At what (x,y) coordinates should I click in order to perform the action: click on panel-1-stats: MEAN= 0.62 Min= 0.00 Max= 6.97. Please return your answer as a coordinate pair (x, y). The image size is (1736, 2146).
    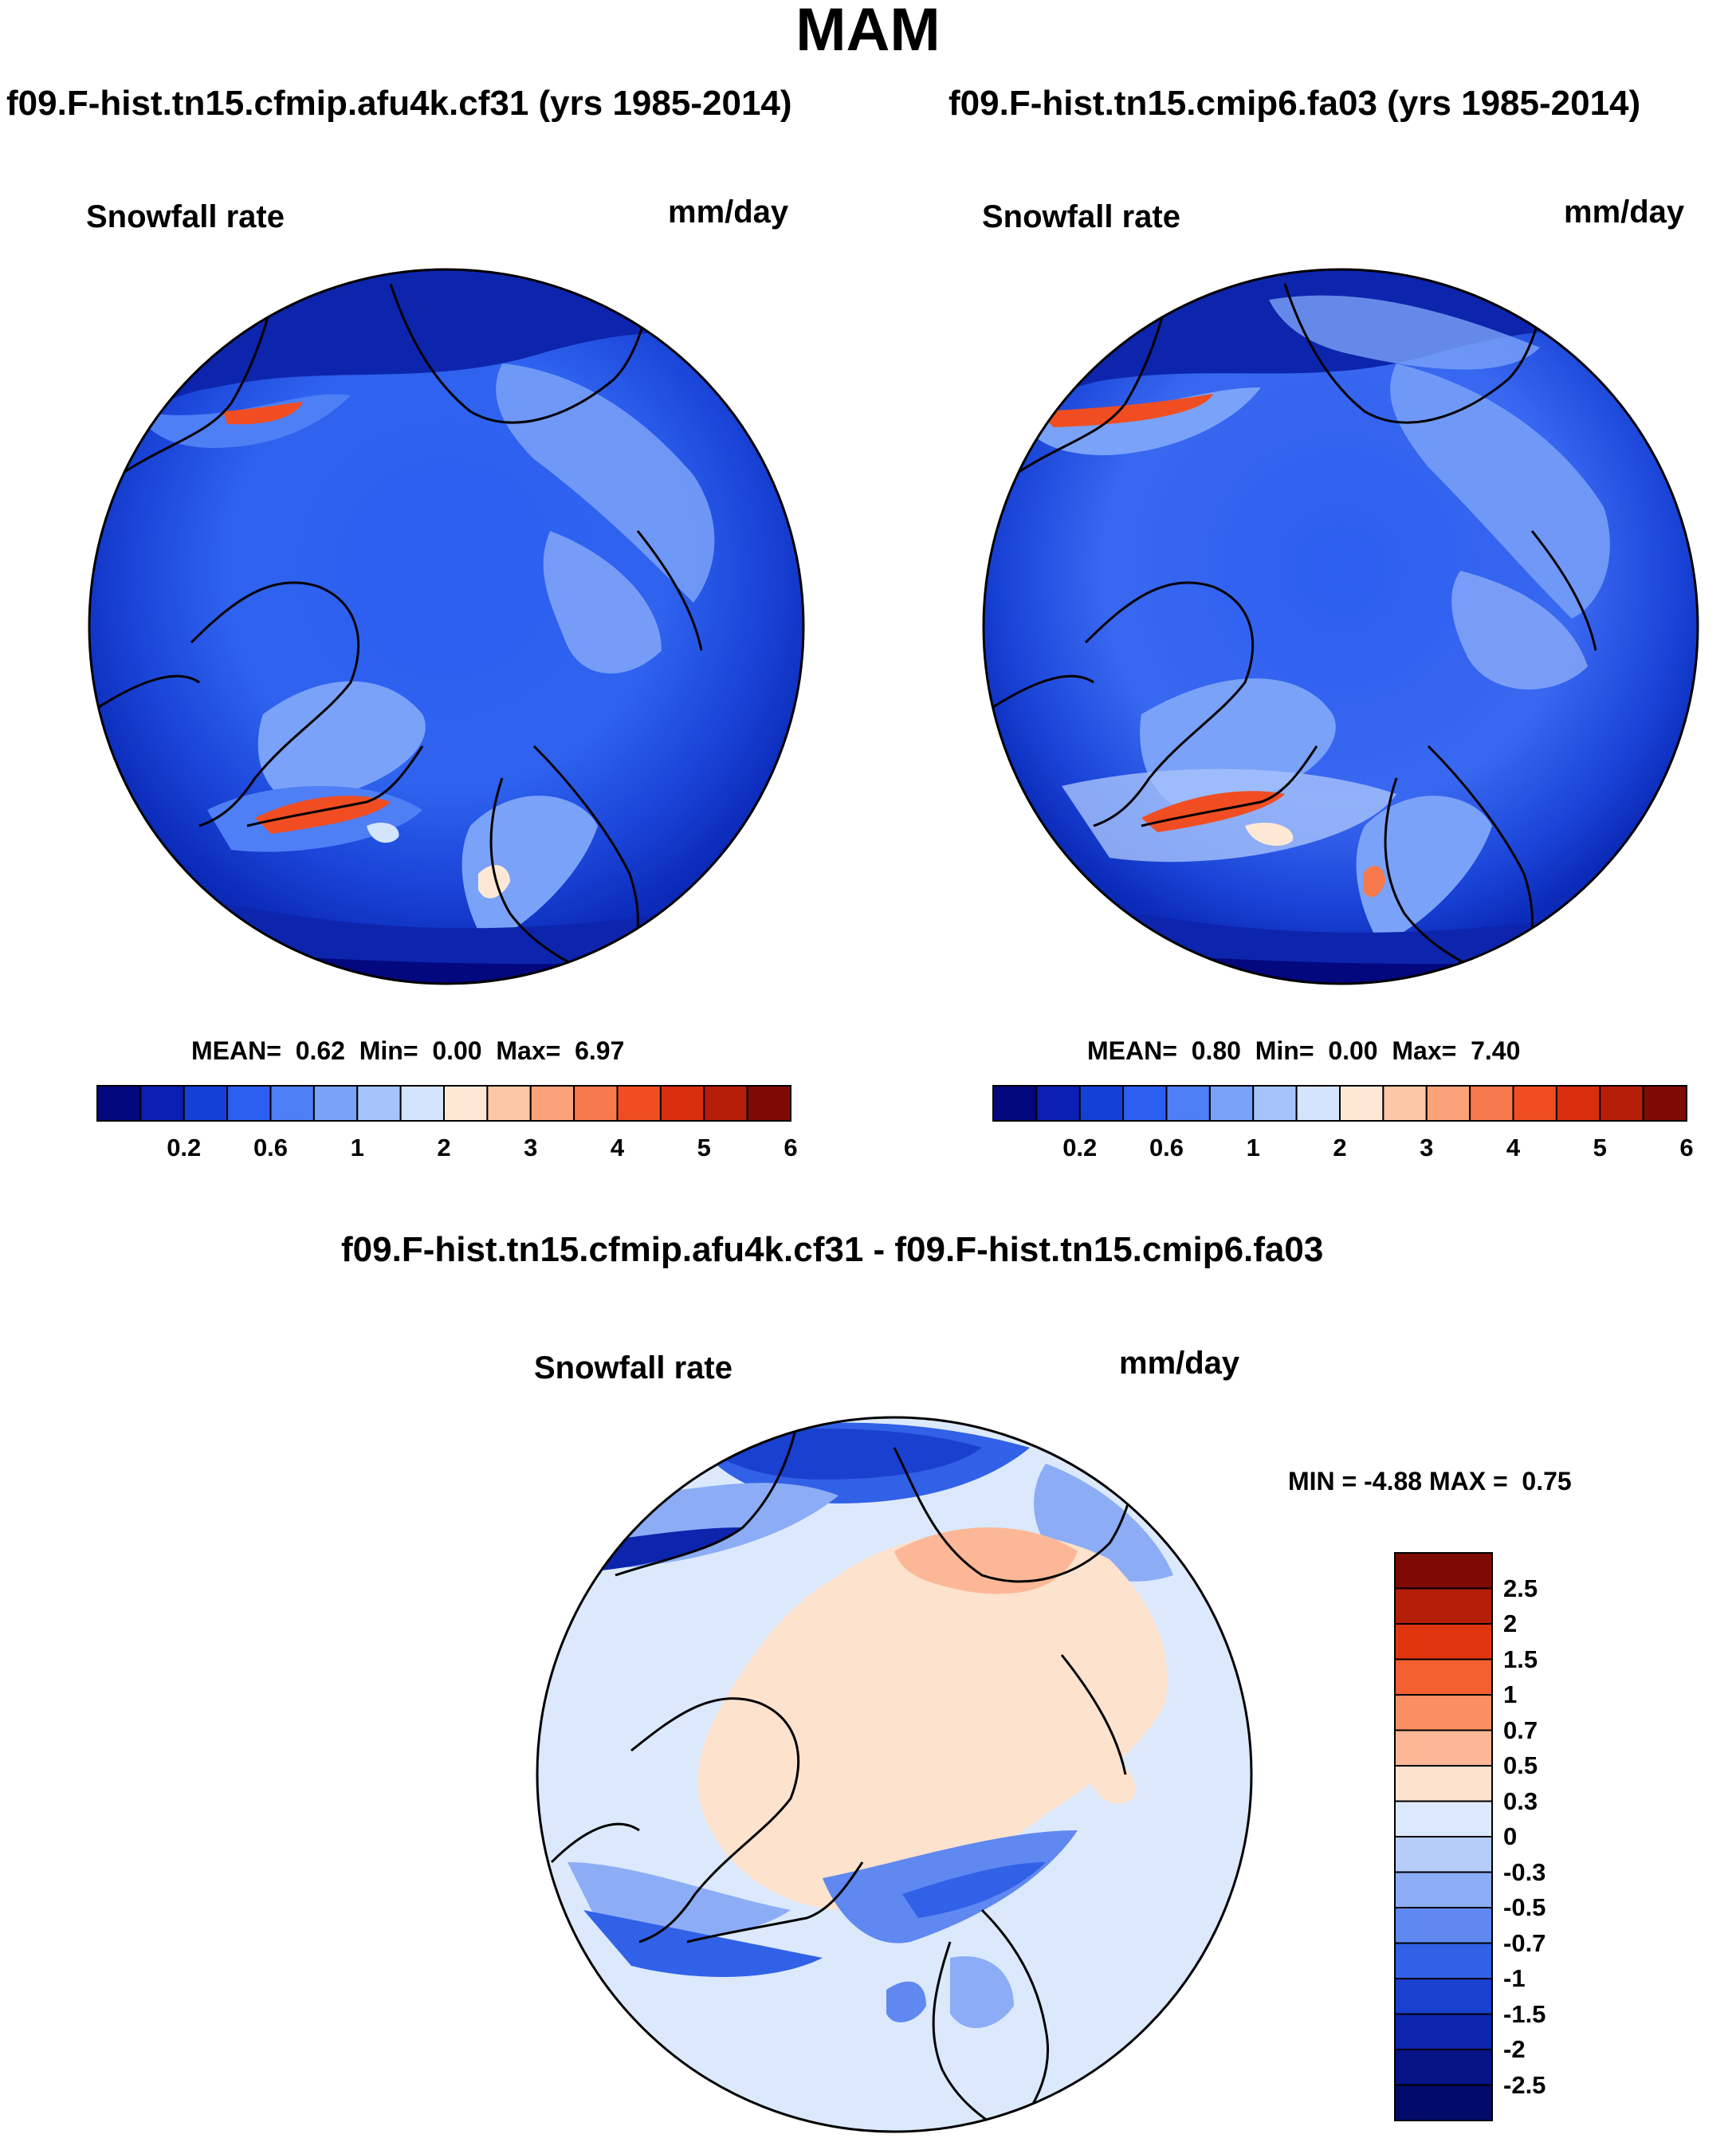
    Looking at the image, I should click on (408, 1050).